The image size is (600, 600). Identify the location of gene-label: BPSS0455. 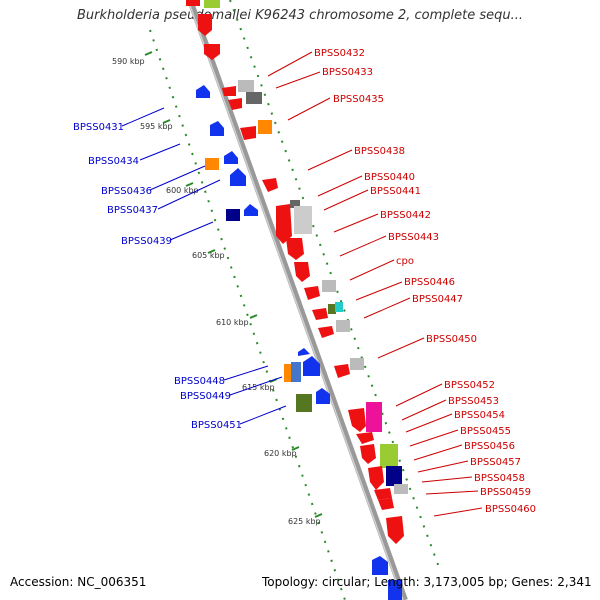
(485, 431).